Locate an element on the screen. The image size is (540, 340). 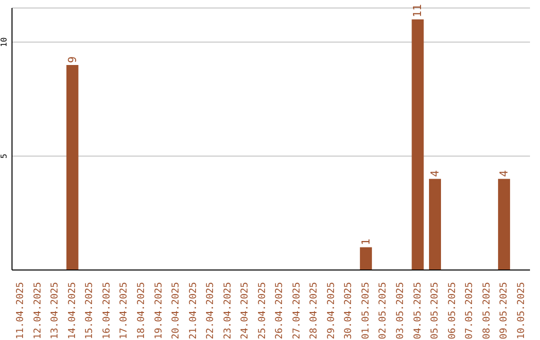
x-tick-label: 08.05.2025 is located at coordinates (486, 311).